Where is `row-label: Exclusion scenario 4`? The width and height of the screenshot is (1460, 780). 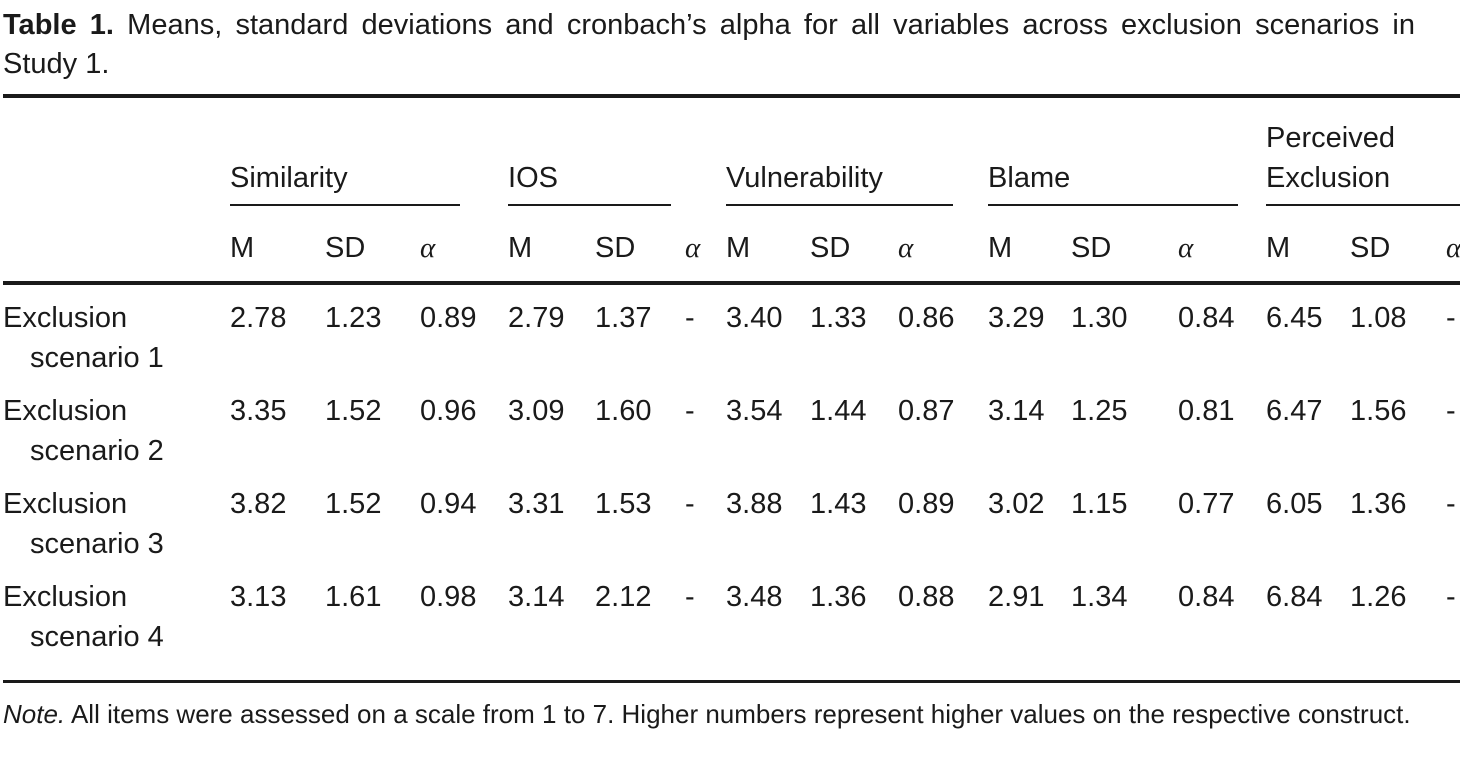 row-label: Exclusion scenario 4 is located at coordinates (116, 623).